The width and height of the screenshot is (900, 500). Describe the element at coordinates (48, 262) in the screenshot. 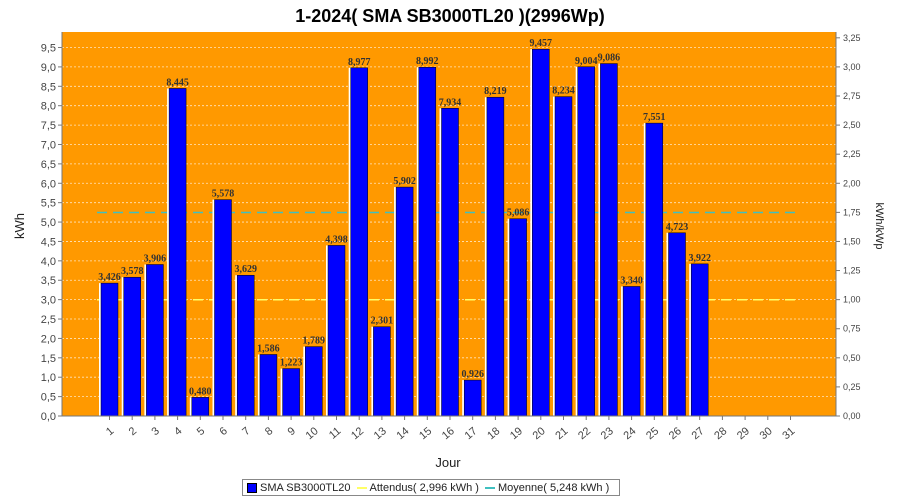

I see `y-tick-label: 4,0` at that location.